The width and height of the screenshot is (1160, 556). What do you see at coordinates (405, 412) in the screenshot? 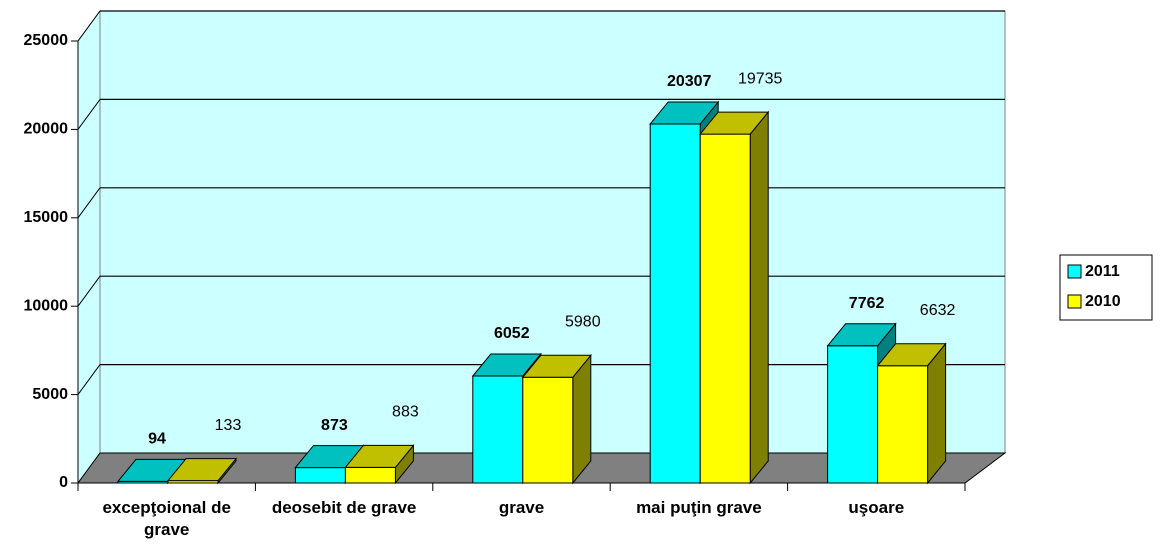
I see `data-label: 883` at bounding box center [405, 412].